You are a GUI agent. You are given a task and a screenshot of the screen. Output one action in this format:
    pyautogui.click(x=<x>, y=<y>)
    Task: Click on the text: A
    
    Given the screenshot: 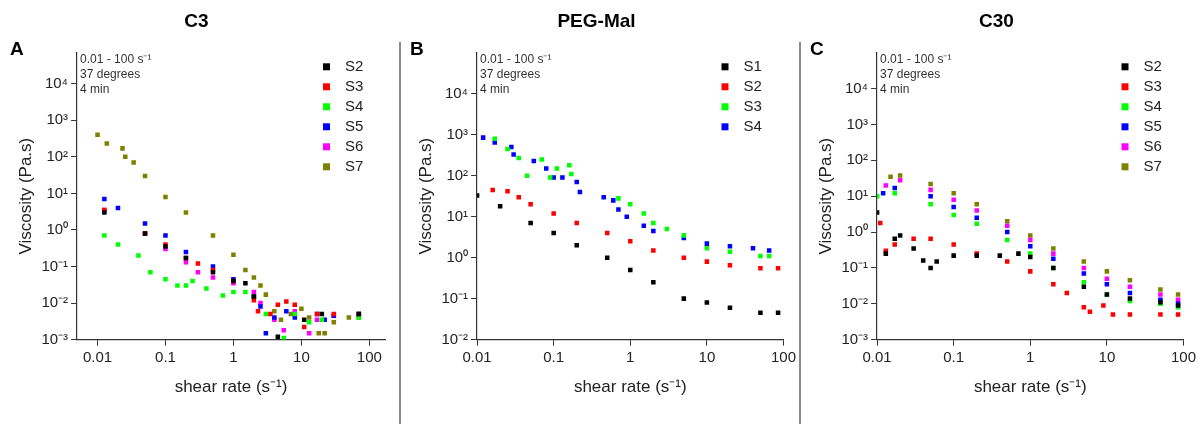 What is the action you would take?
    pyautogui.click(x=17, y=48)
    